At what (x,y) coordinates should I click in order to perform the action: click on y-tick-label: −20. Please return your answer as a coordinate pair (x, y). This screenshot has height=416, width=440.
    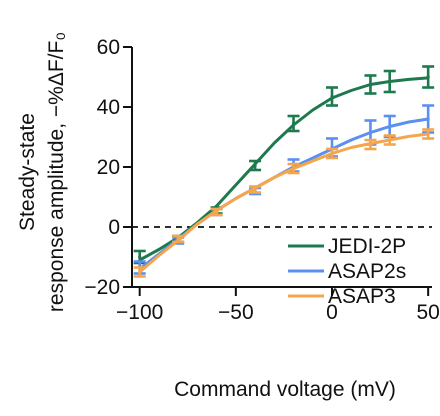
    Looking at the image, I should click on (102, 287).